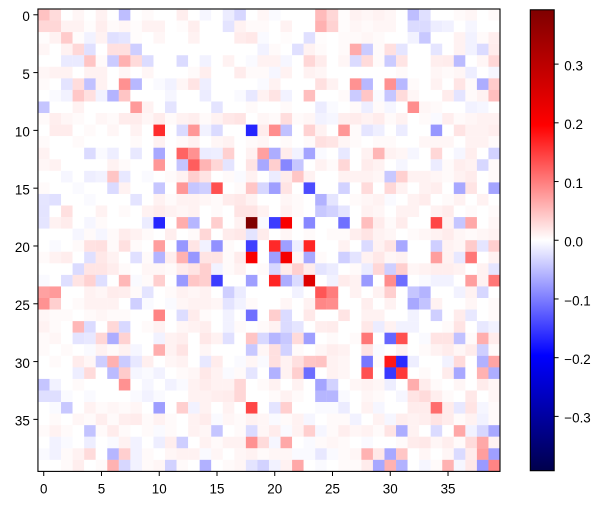  Describe the element at coordinates (573, 242) in the screenshot. I see `svg-text: 0.0` at that location.